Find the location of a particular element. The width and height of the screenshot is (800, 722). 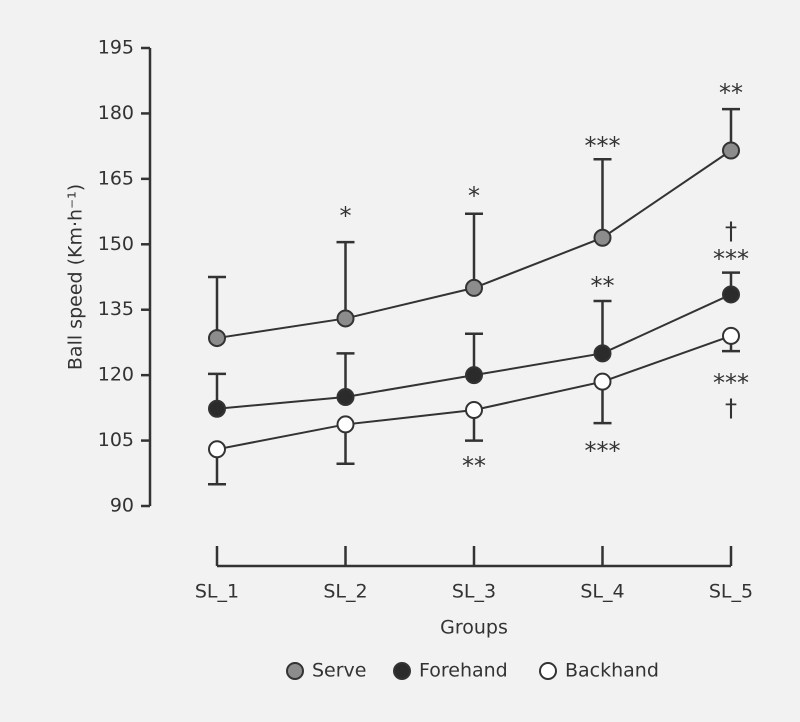

x-axis-label: Groups is located at coordinates (474, 628).